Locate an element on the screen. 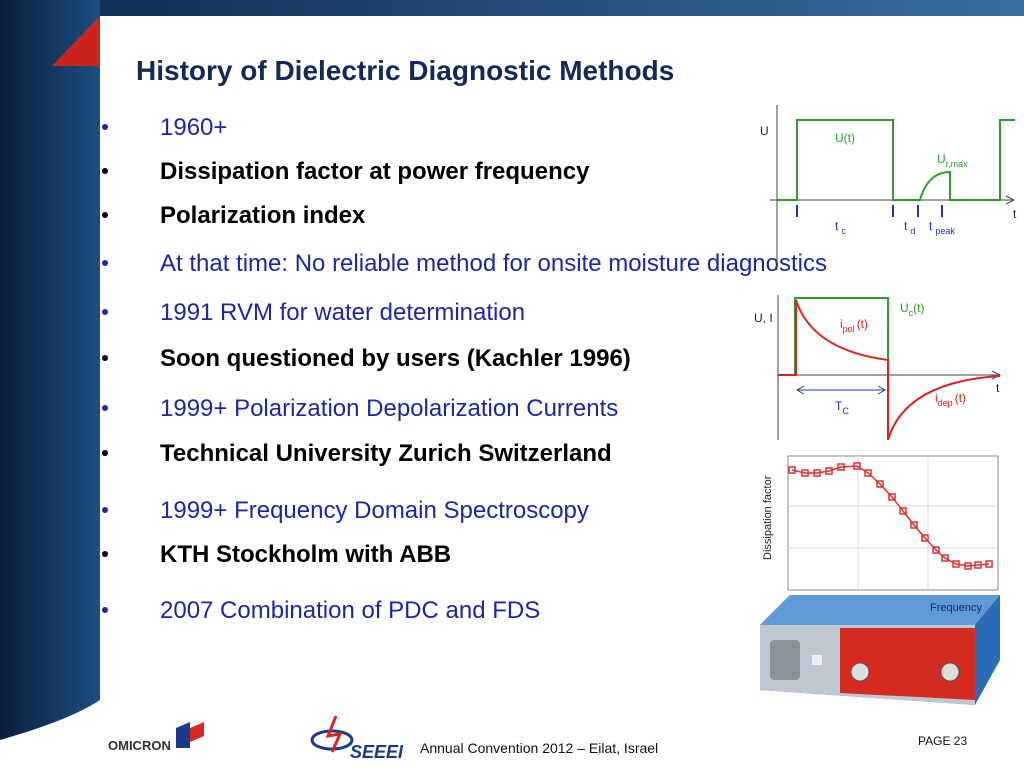  peak-label: Ur,max is located at coordinates (952, 160).